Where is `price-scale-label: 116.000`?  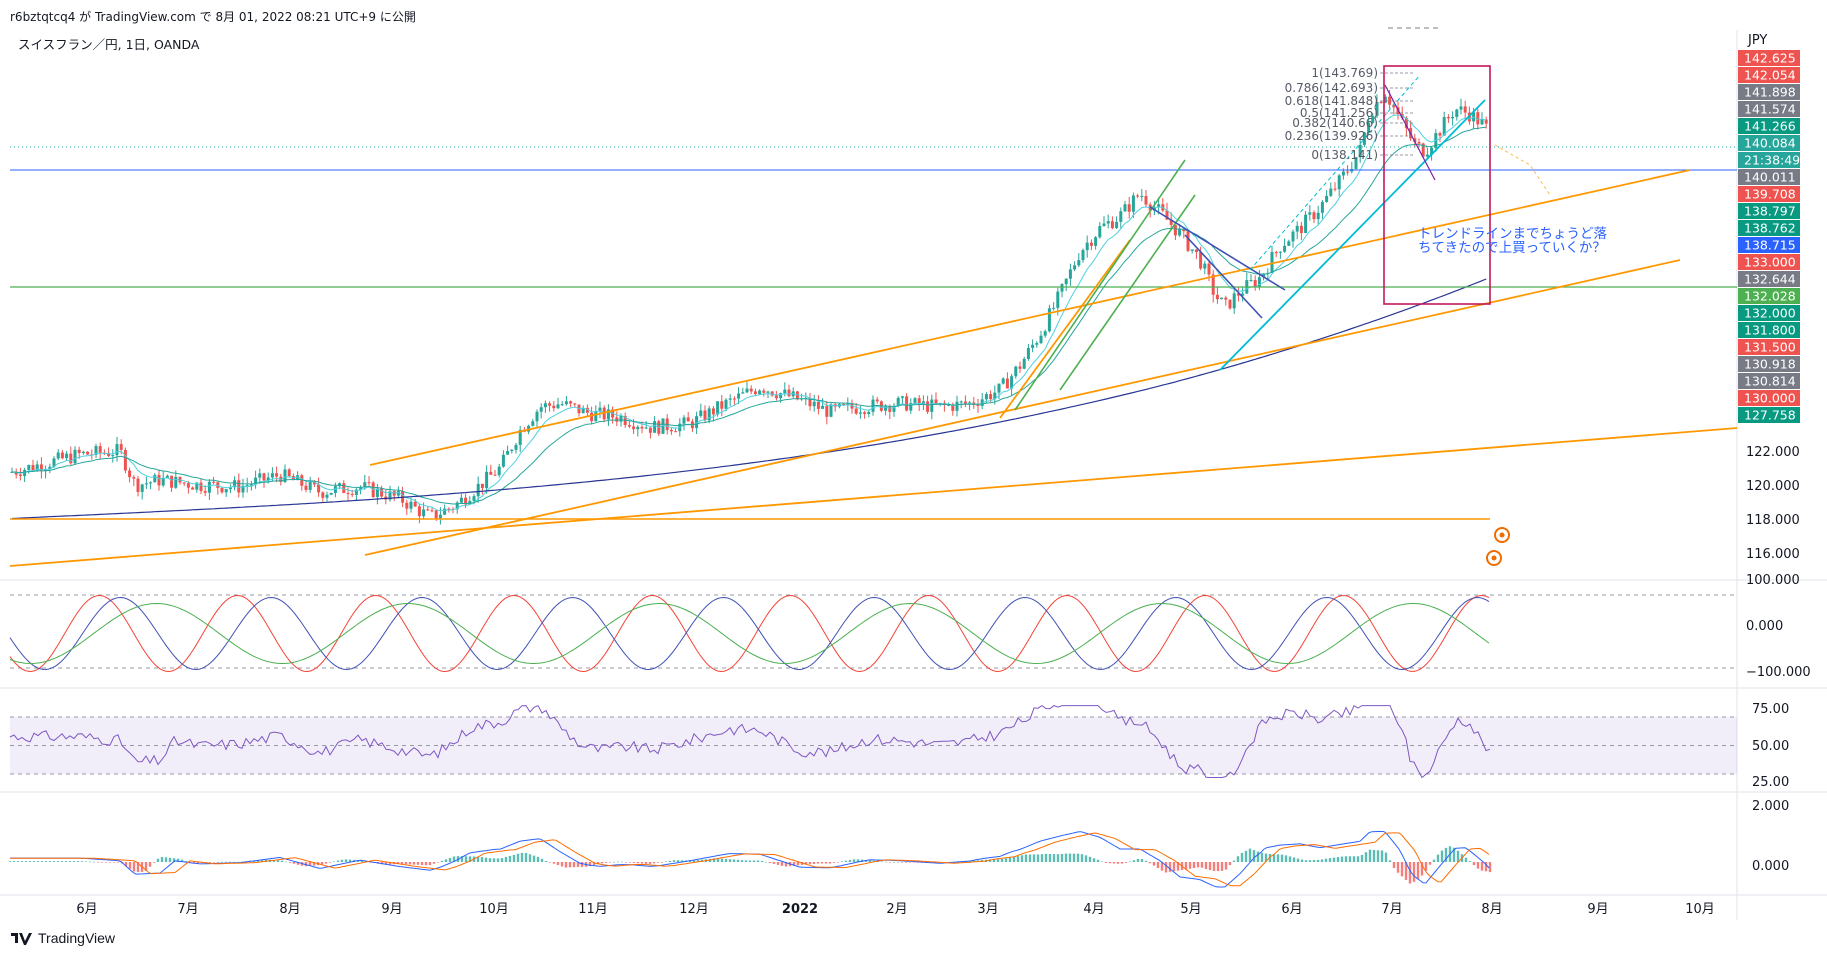
price-scale-label: 116.000 is located at coordinates (1773, 554).